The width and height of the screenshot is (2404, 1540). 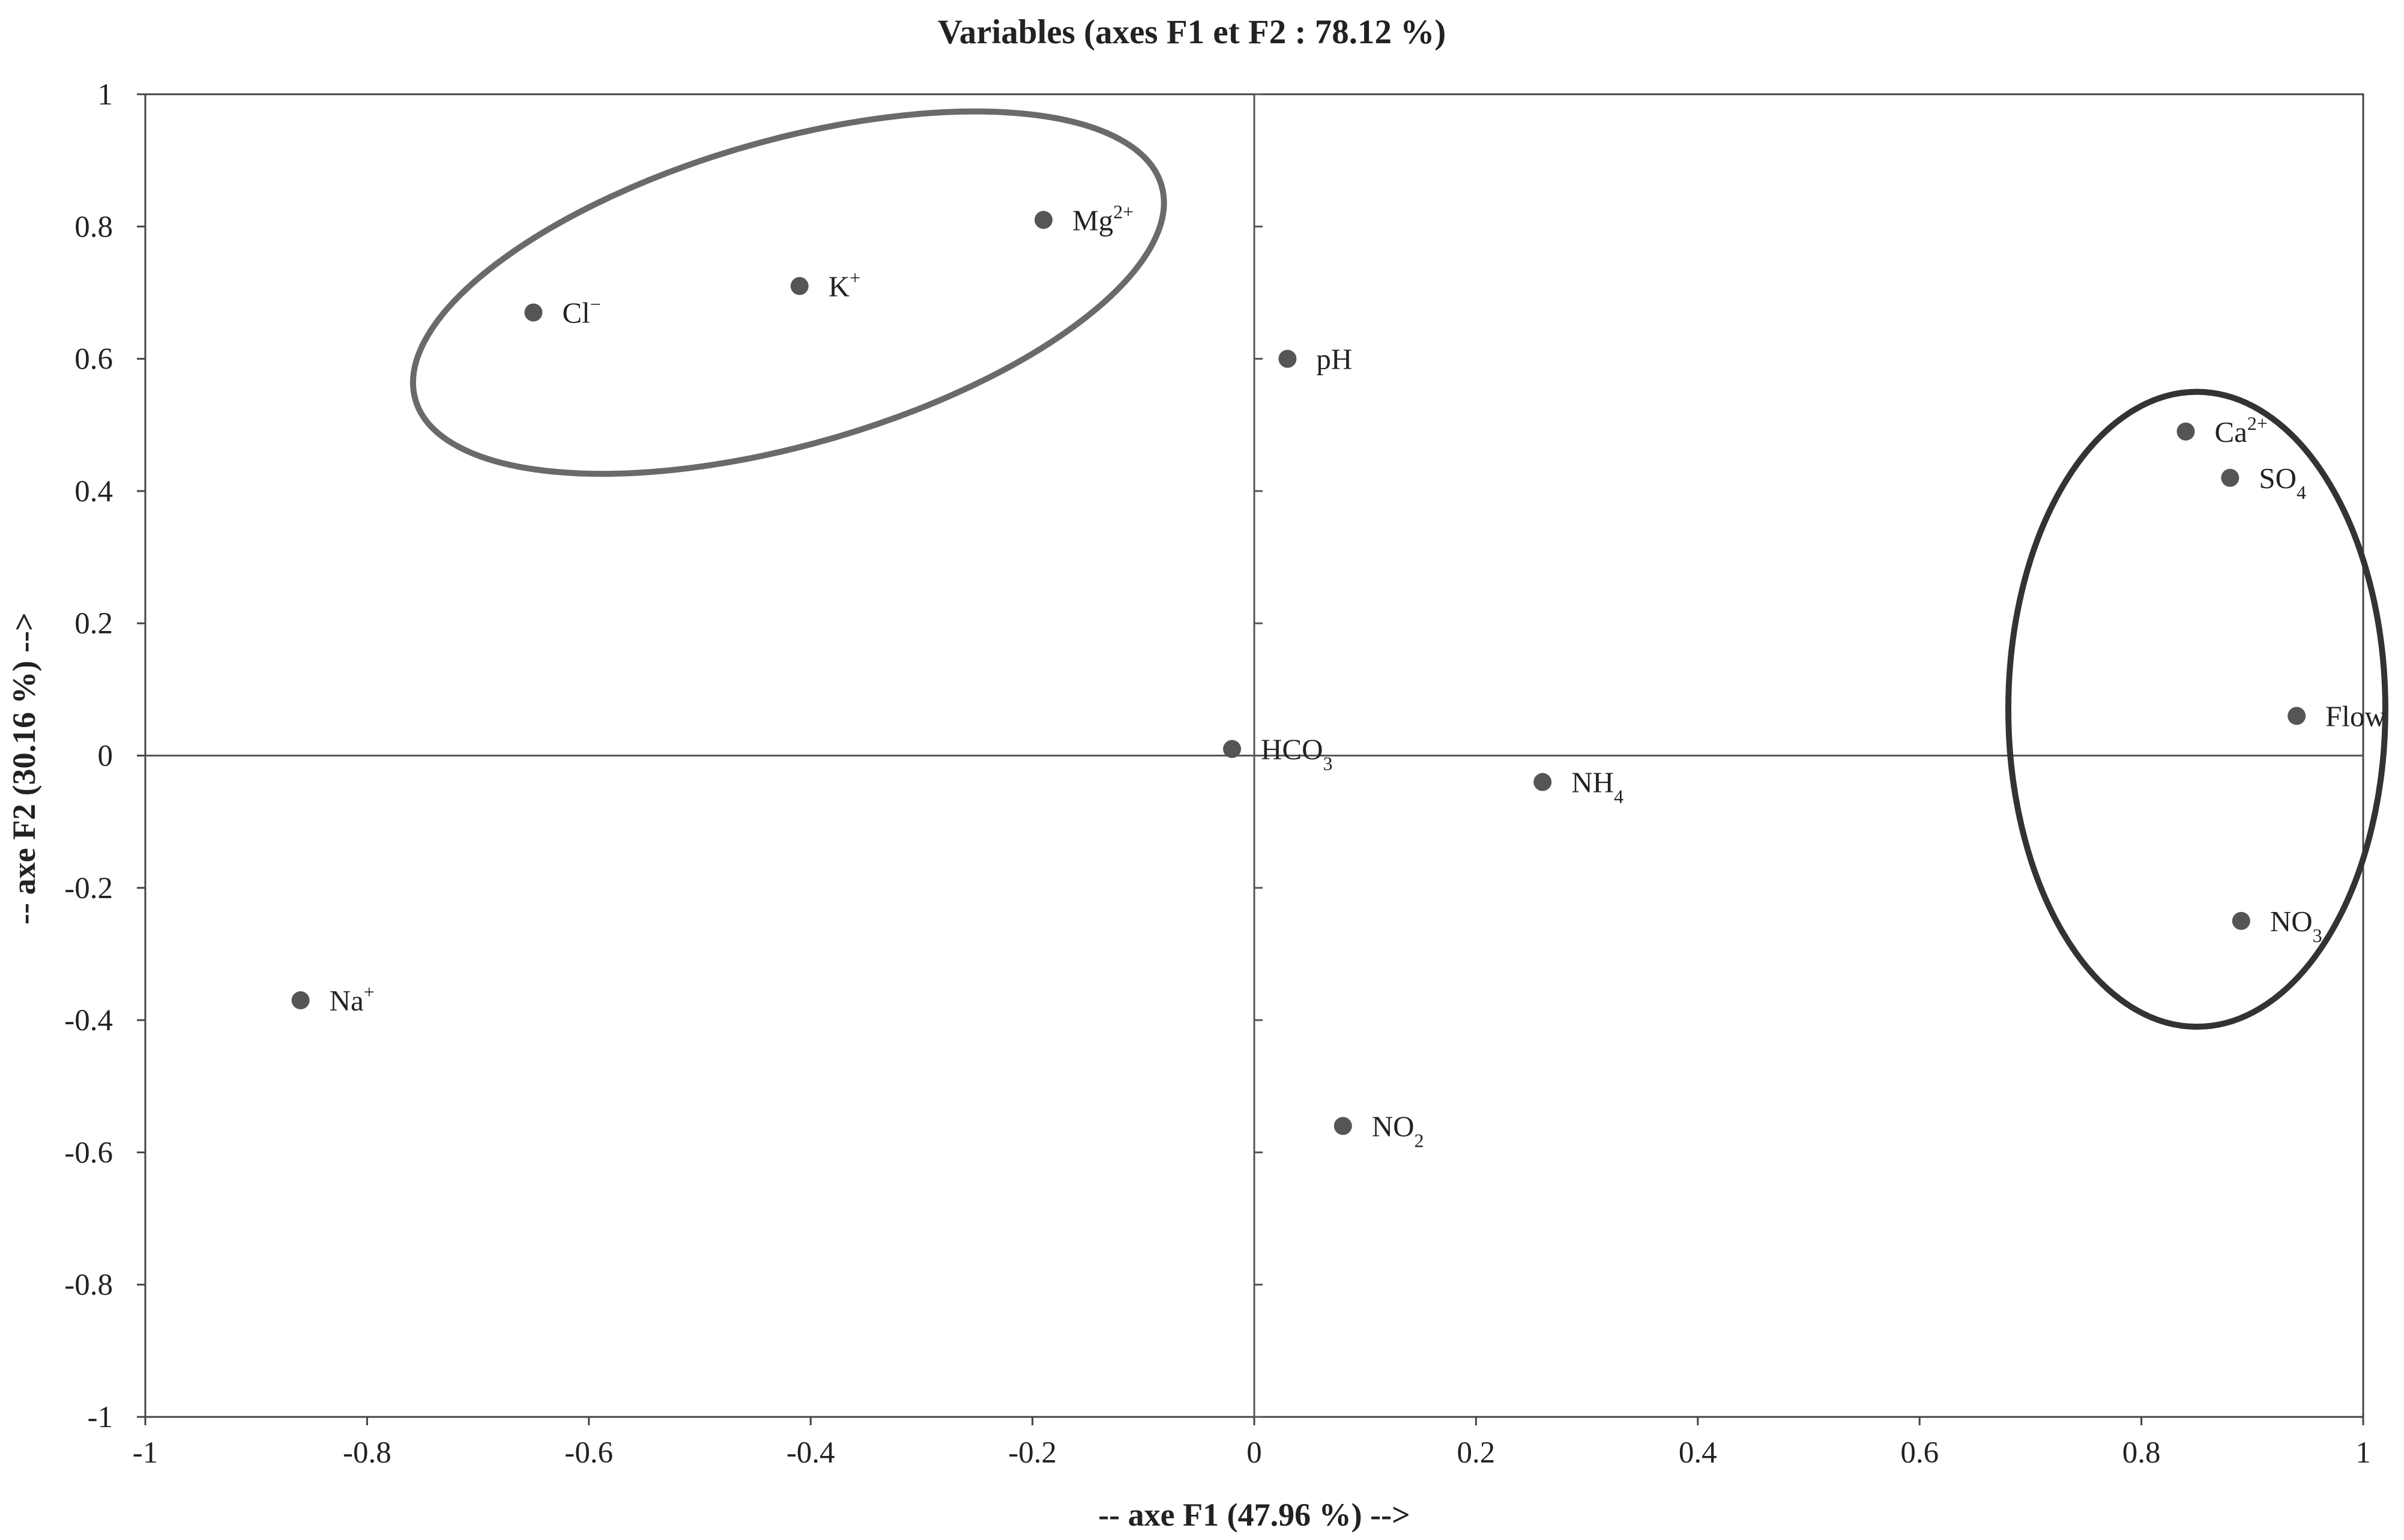 What do you see at coordinates (352, 999) in the screenshot?
I see `point-label: Na+` at bounding box center [352, 999].